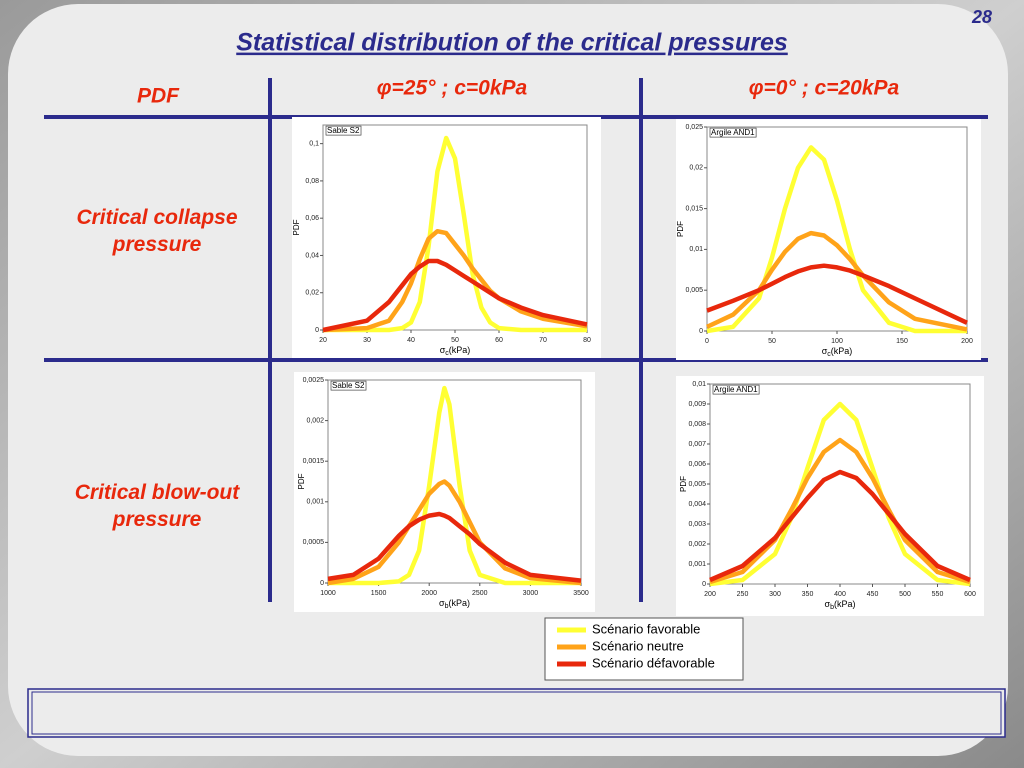 Image resolution: width=1024 pixels, height=768 pixels. I want to click on y-tick-label: 0,006, so click(697, 464).